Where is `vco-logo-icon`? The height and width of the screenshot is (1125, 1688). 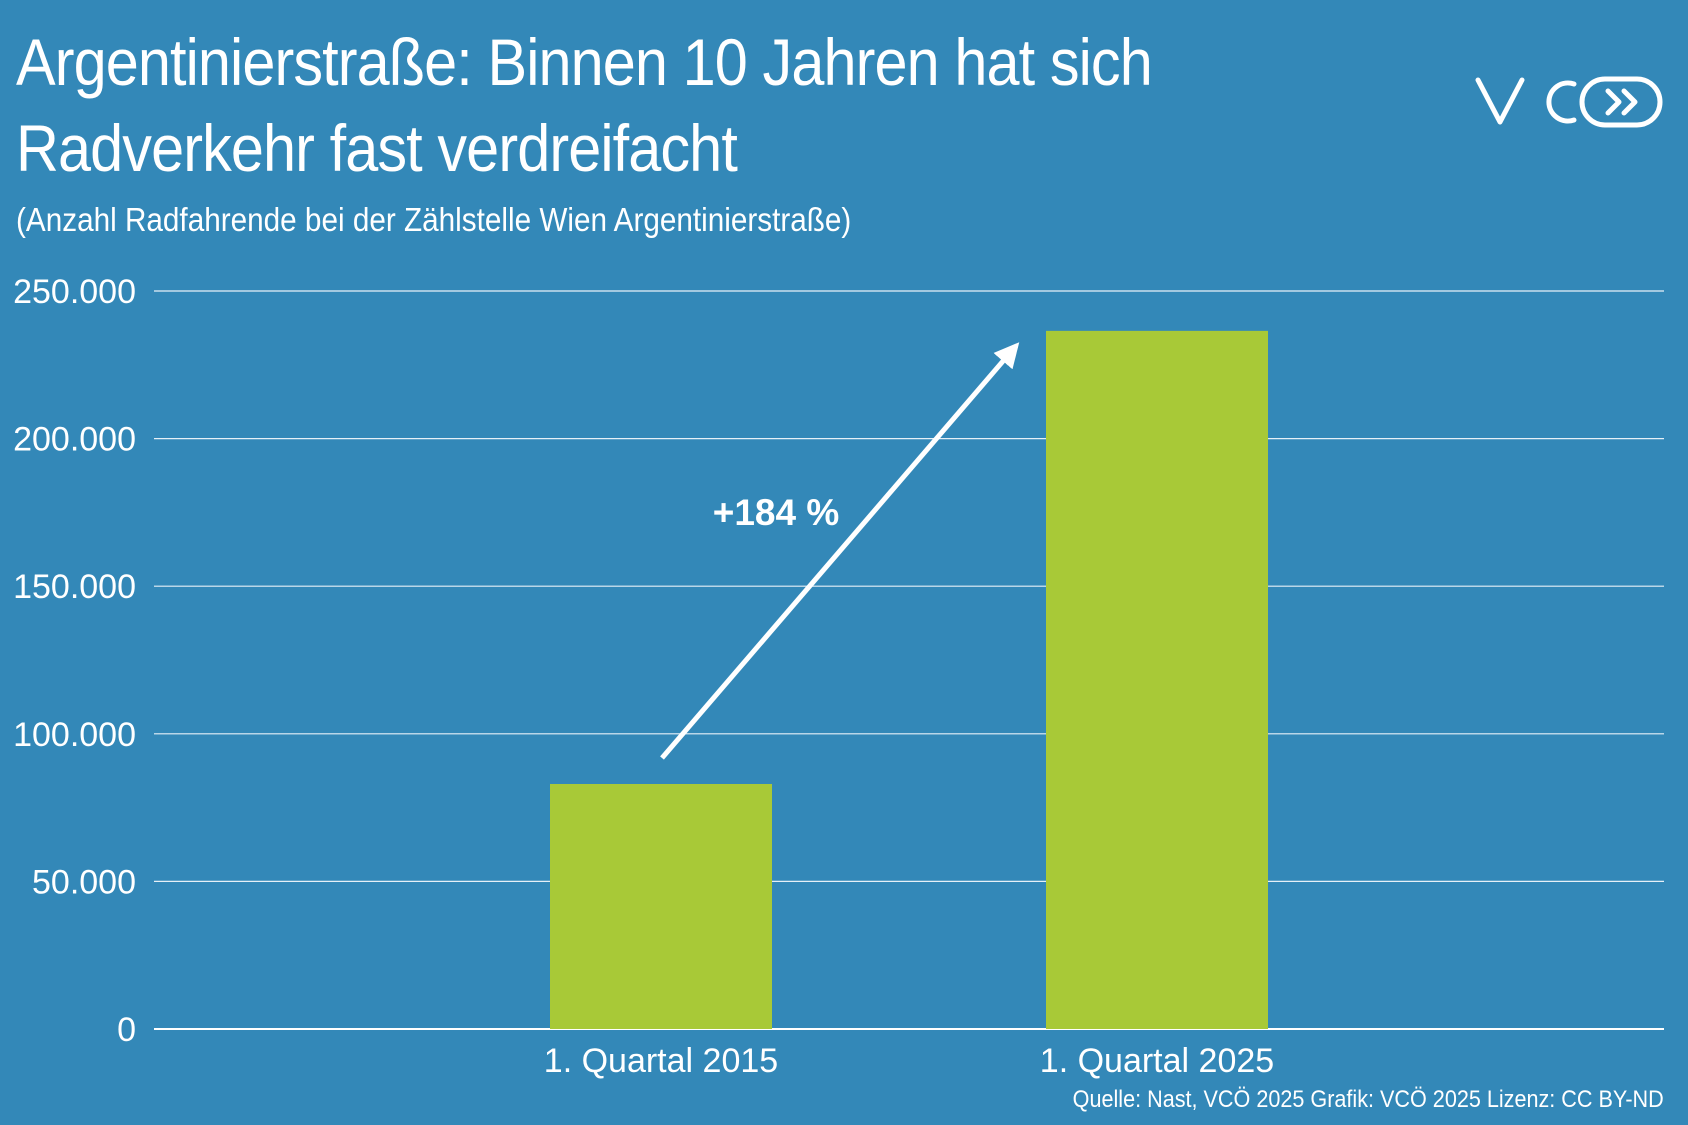 vco-logo-icon is located at coordinates (1569, 102).